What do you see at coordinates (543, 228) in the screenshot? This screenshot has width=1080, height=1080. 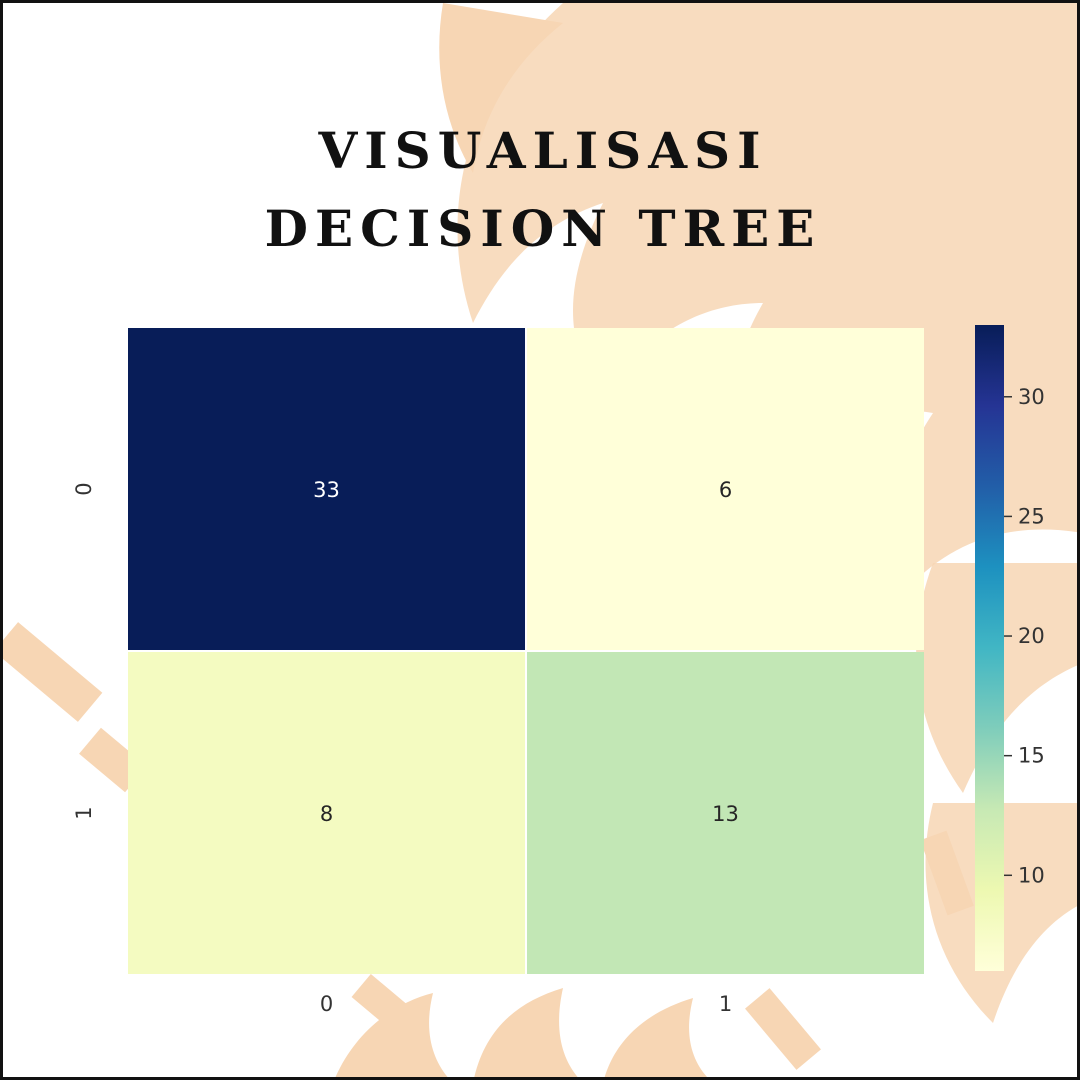 I see `chart-title-line-2: DECISION TREE` at bounding box center [543, 228].